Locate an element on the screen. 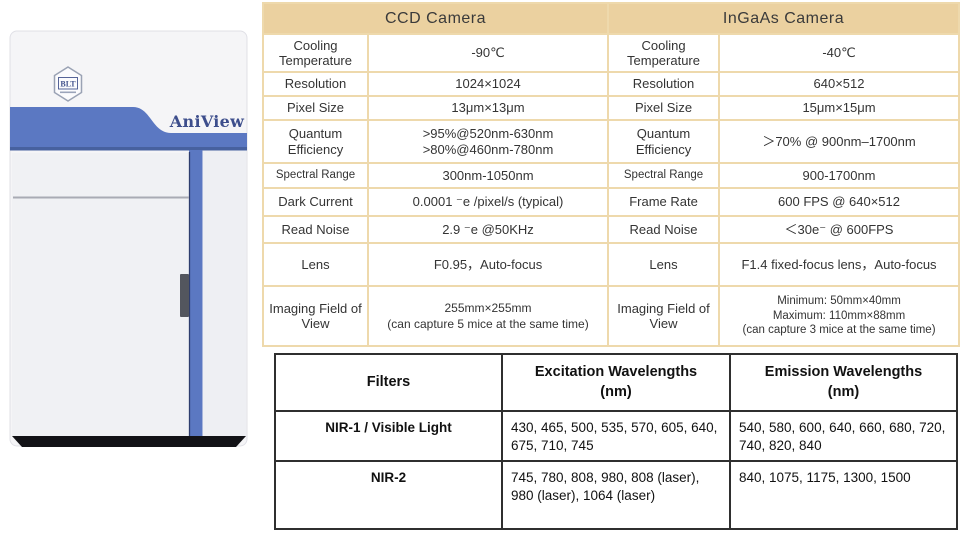  spec-value: 300nm-1050nm is located at coordinates (488, 175).